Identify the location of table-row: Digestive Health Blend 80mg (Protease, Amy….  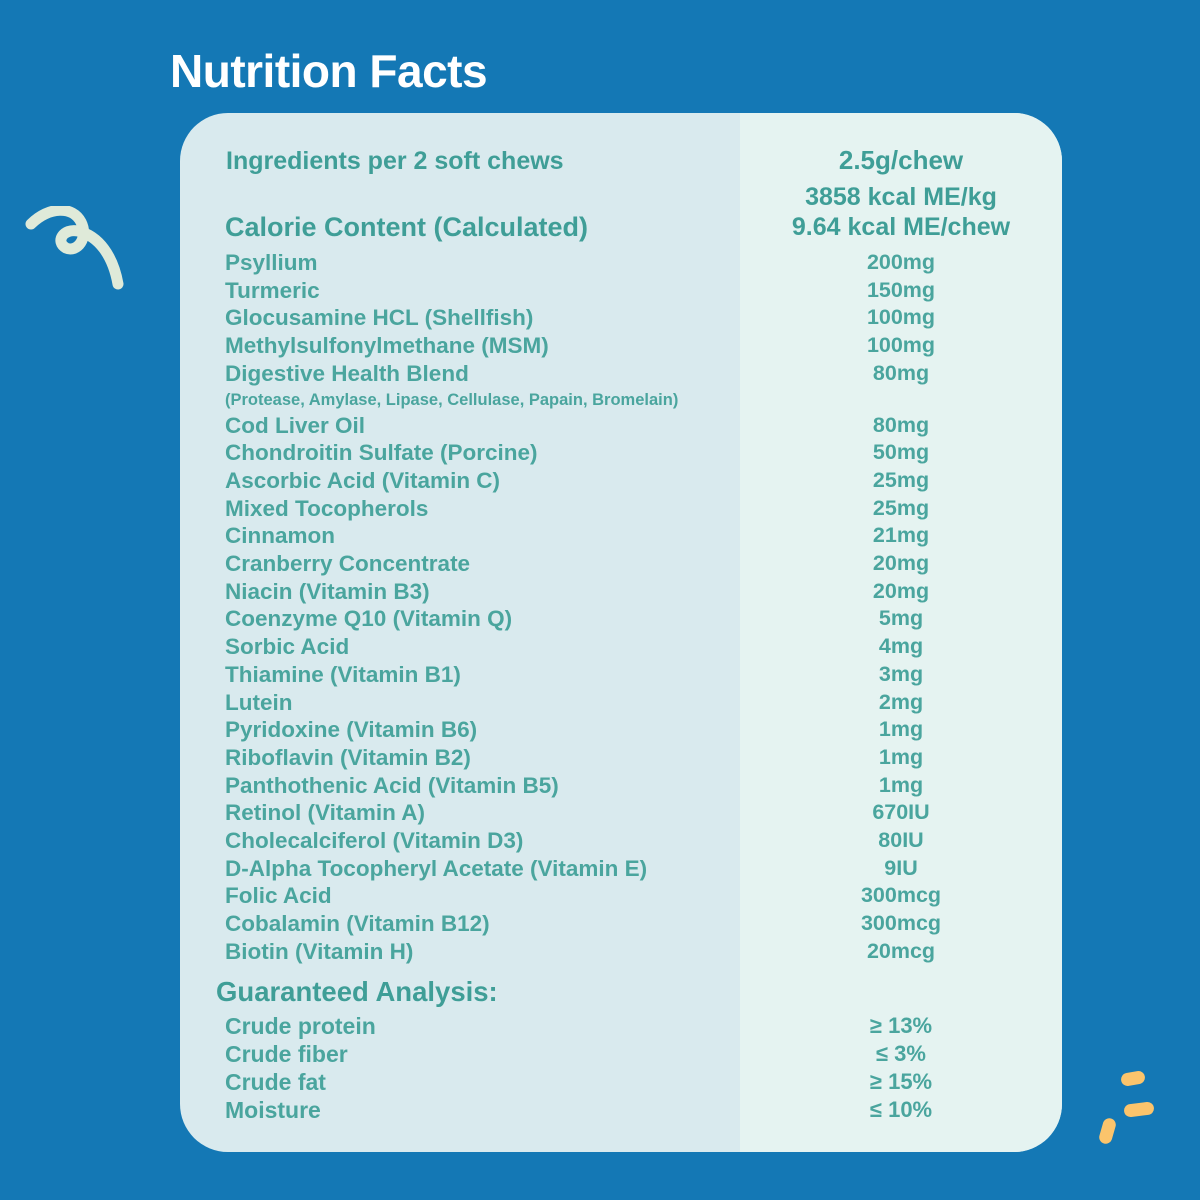
(621, 386).